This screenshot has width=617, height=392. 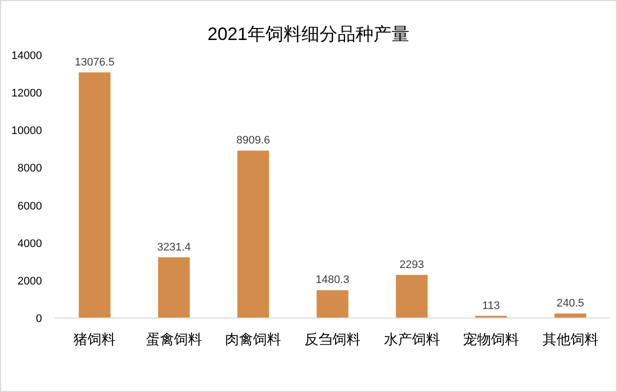 What do you see at coordinates (412, 264) in the screenshot?
I see `data-label: 2293` at bounding box center [412, 264].